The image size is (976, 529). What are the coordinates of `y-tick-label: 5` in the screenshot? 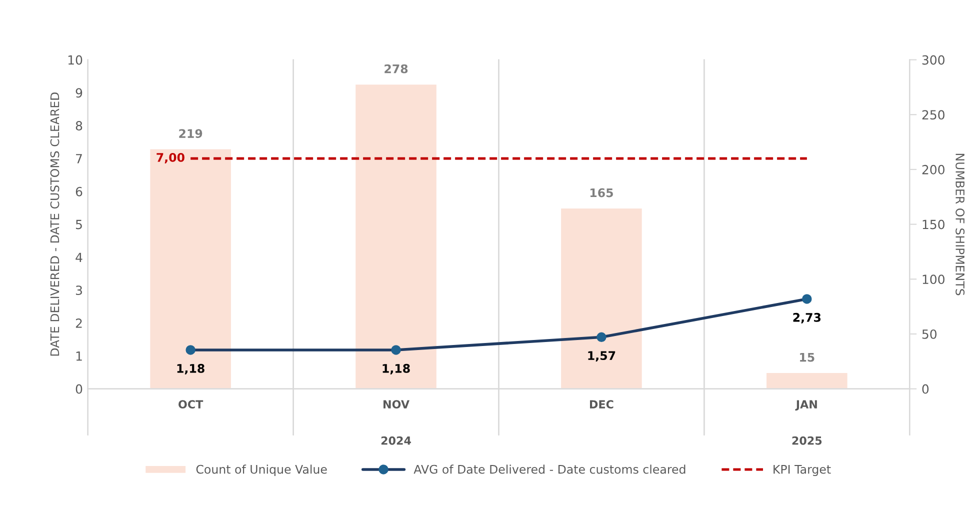 It's located at (79, 225).